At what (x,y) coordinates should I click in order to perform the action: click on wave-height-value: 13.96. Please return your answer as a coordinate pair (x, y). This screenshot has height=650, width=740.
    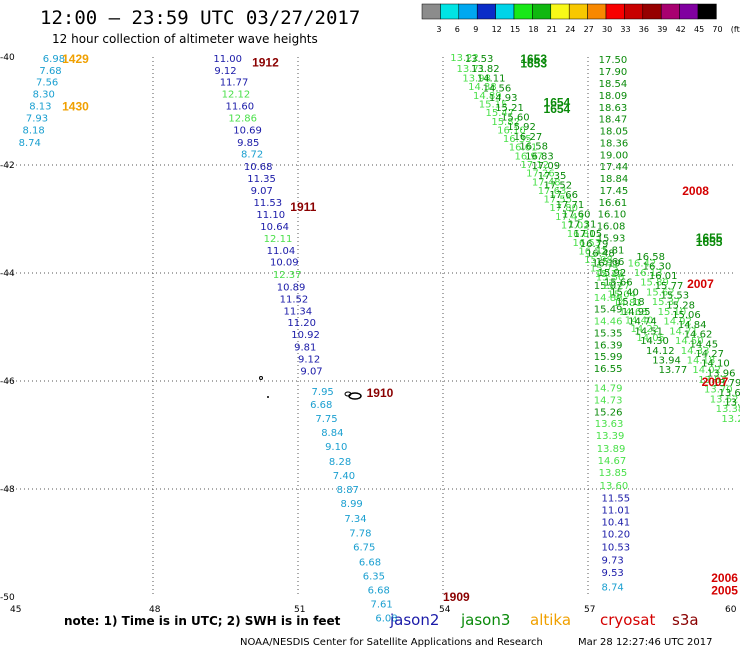
    Looking at the image, I should click on (721, 373).